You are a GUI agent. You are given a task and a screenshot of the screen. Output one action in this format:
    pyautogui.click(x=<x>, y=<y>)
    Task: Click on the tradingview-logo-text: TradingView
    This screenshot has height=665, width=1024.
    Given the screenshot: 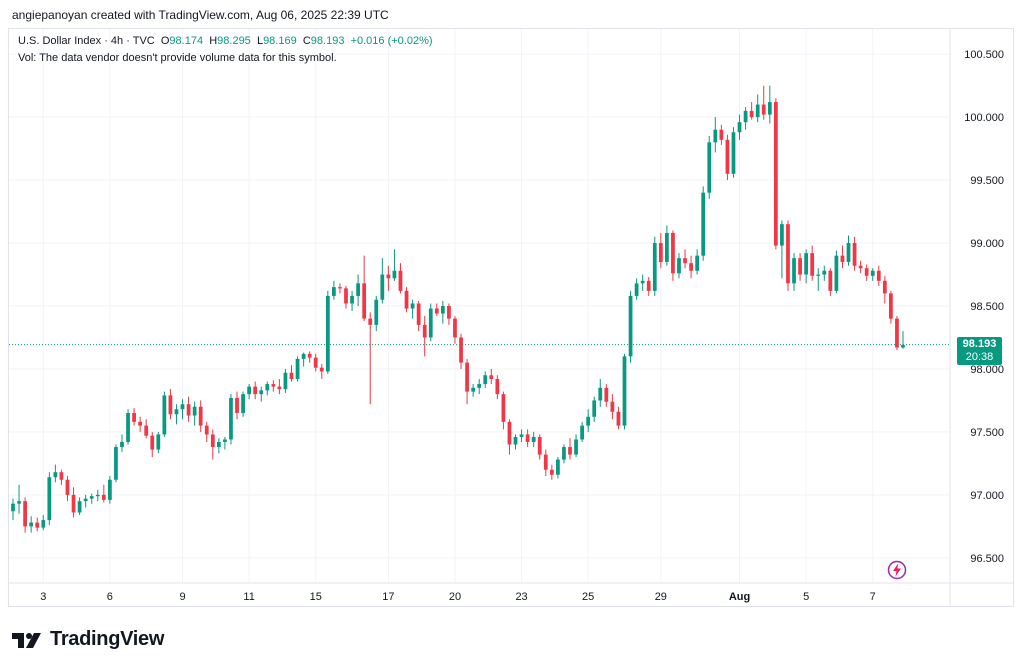 What is the action you would take?
    pyautogui.click(x=107, y=639)
    